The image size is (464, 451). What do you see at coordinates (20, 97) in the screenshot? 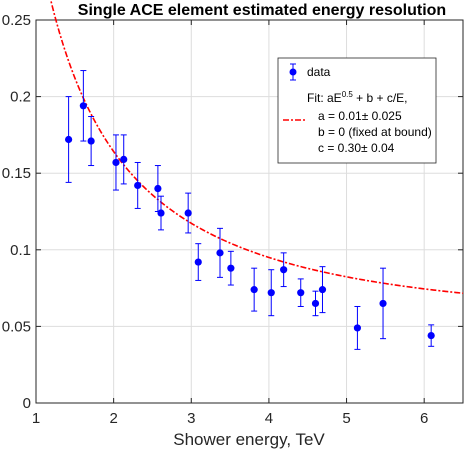
I see `y-tick-label: 0.2` at bounding box center [20, 97].